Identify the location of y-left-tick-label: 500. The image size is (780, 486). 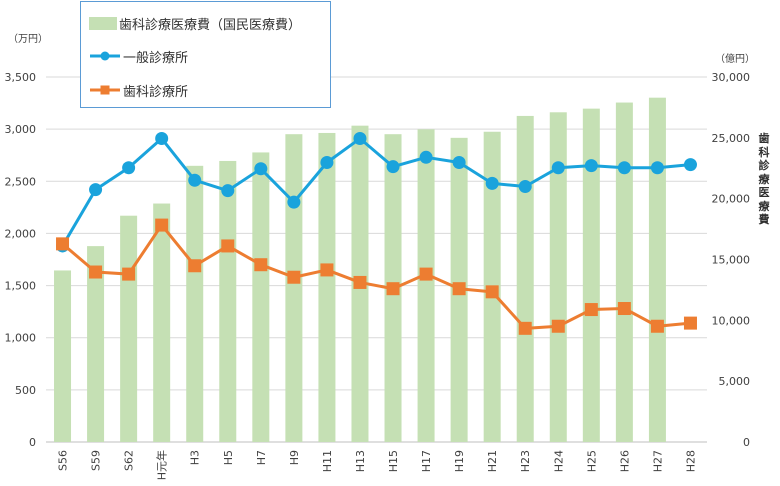
(25, 390).